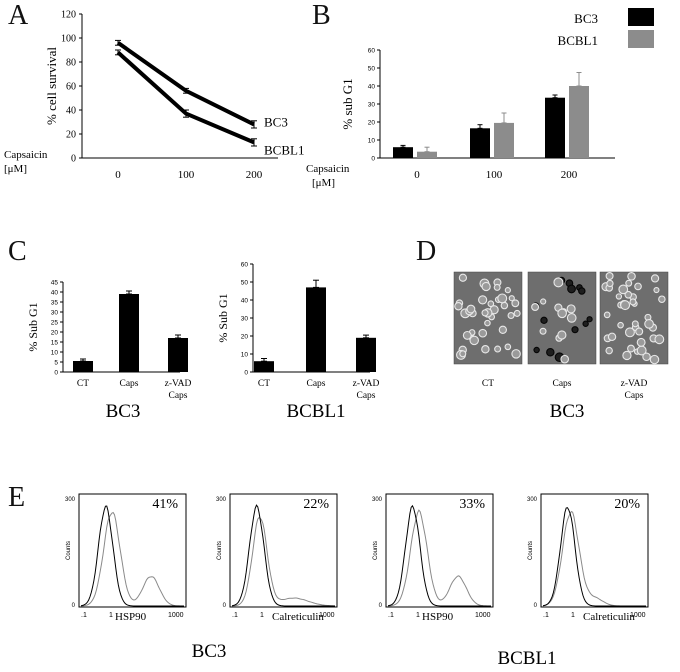 The width and height of the screenshot is (680, 672). I want to click on panel-a-series-label-bc3: BC3, so click(276, 121).